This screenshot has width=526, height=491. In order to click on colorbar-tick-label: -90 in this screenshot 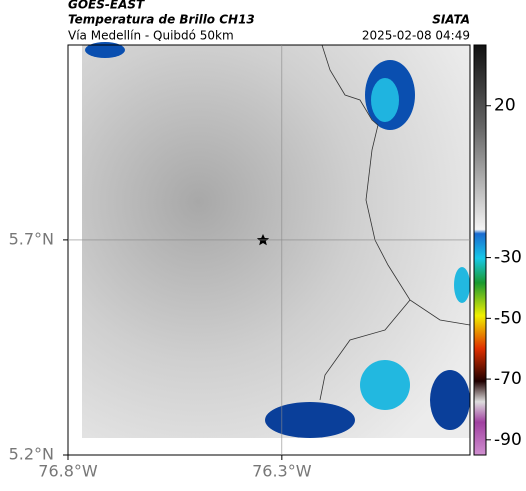, I will do `click(508, 440)`.